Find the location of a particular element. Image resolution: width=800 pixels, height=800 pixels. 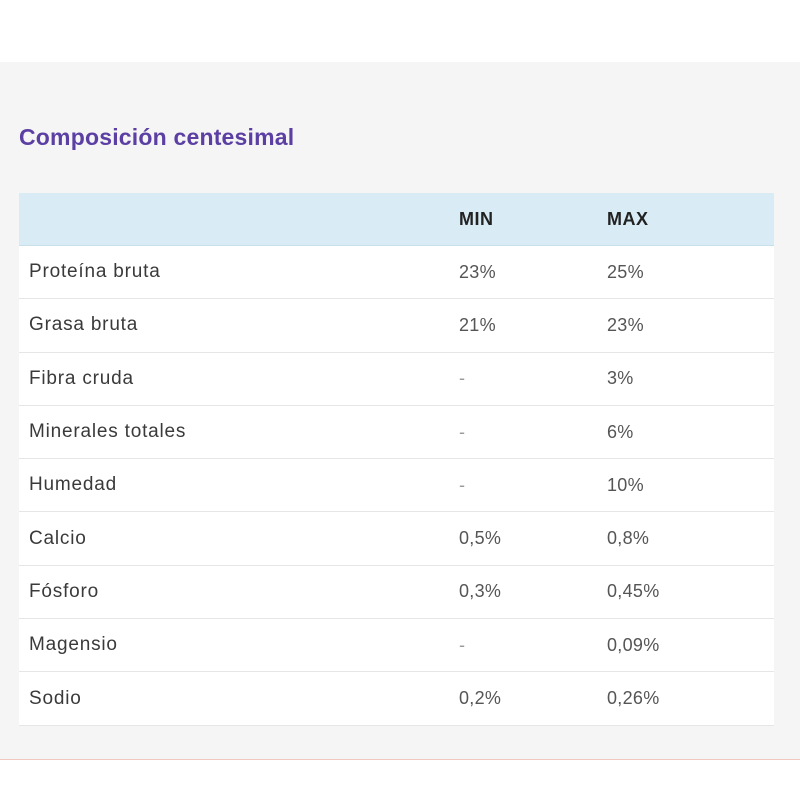

table-row: Fósforo 0,3% 0,45% is located at coordinates (396, 592).